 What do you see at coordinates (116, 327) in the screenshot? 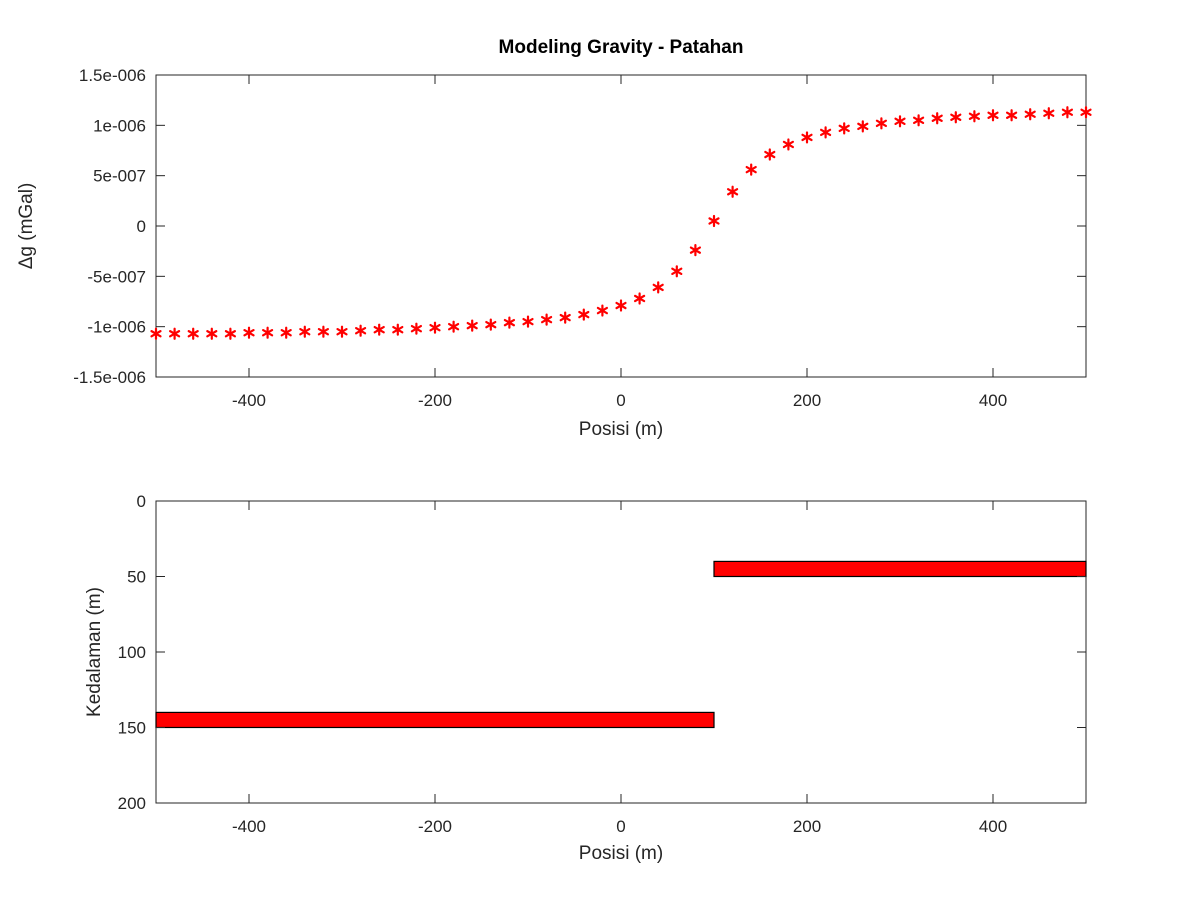
I see `y-tick-label: -1e-006` at bounding box center [116, 327].